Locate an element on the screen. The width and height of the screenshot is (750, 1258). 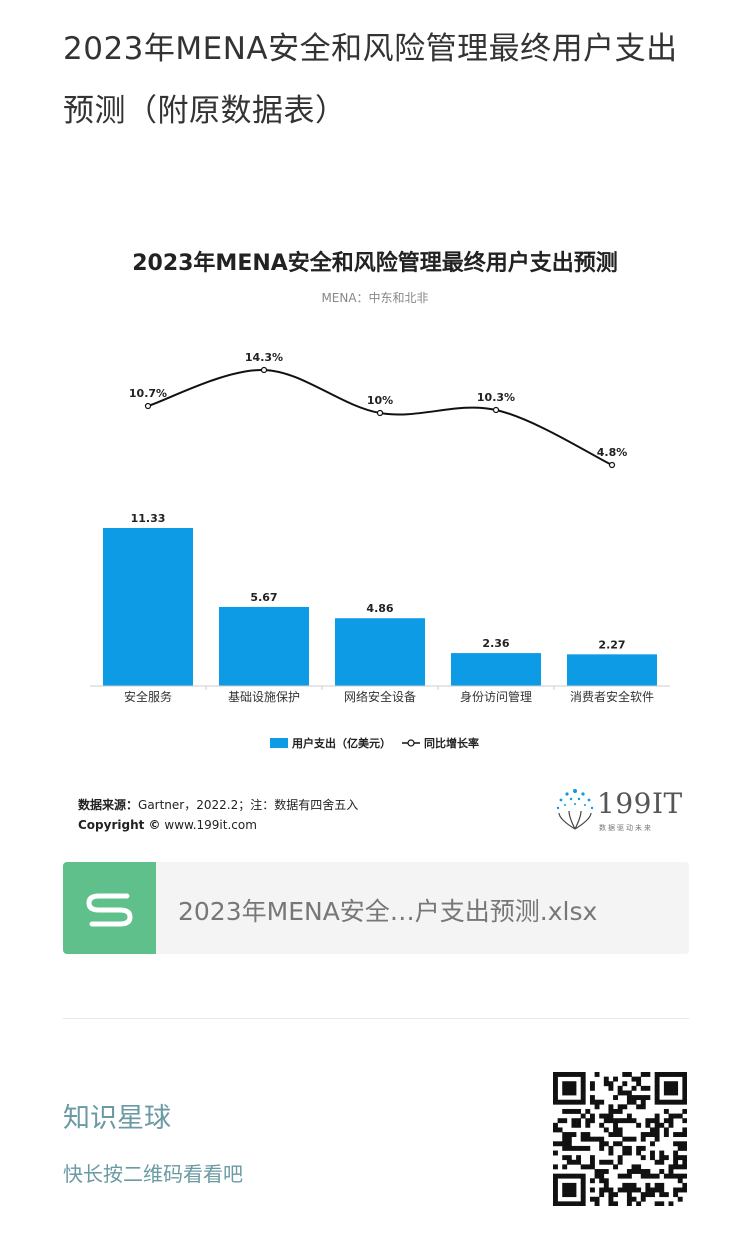
qr-code-icon is located at coordinates (620, 1139).